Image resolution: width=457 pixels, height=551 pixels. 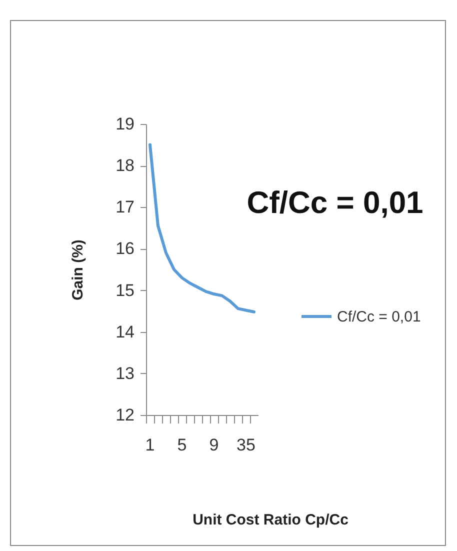 I want to click on x-tick-label: 35, so click(x=246, y=445).